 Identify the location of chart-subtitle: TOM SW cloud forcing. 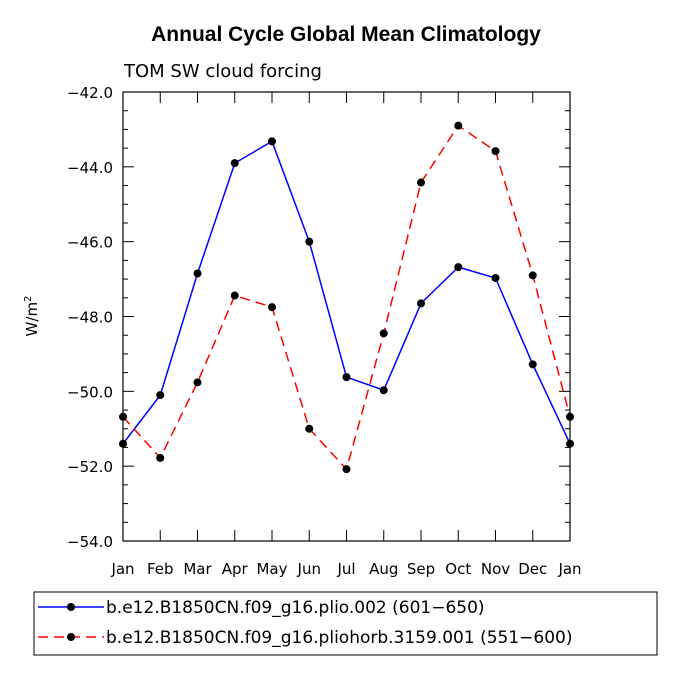
(222, 71).